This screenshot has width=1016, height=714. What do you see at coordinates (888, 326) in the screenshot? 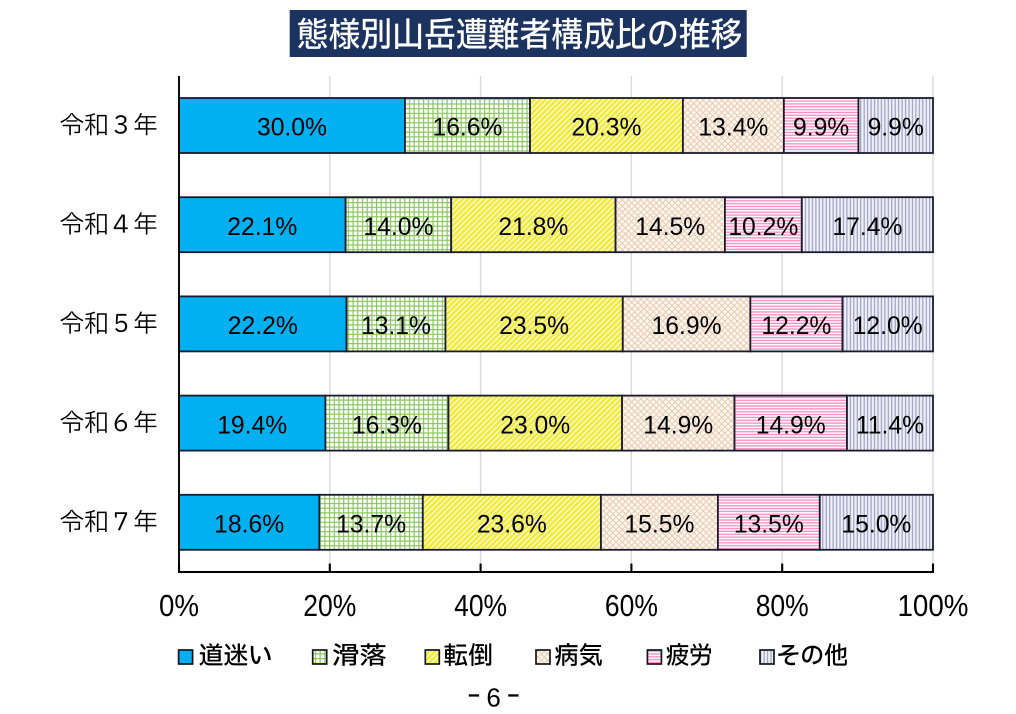
I see `svg-text: 12.0%` at bounding box center [888, 326].